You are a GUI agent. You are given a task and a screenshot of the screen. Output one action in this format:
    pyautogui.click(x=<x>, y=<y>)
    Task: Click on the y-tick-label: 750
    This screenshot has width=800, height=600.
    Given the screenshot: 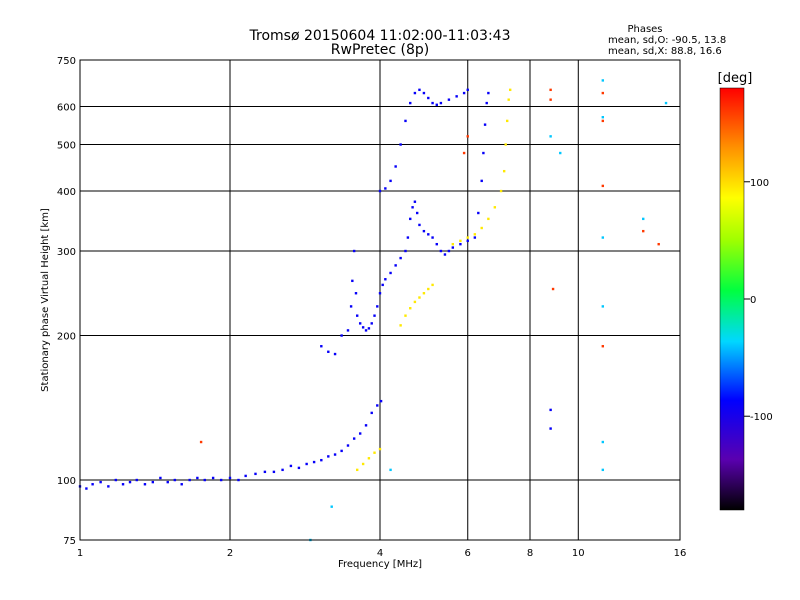 What is the action you would take?
    pyautogui.click(x=66, y=61)
    